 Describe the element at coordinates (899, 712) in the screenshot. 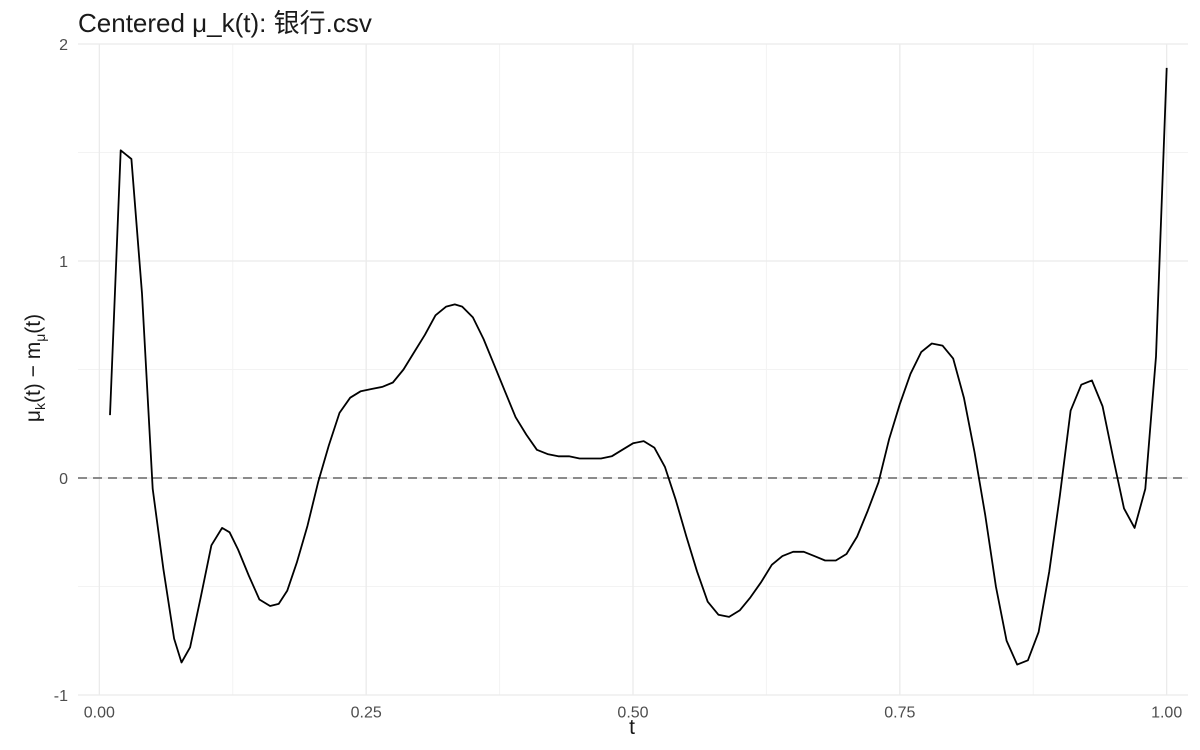

I see `x-tick-label: 0.75` at that location.